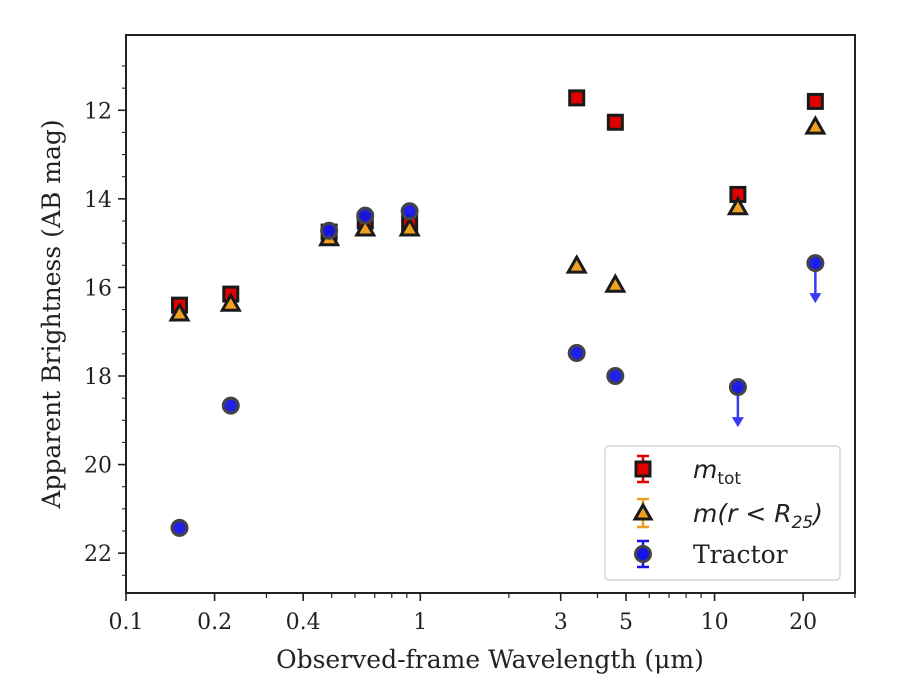 The image size is (900, 700). What do you see at coordinates (126, 622) in the screenshot?
I see `x-tick-label-0: 0.1` at bounding box center [126, 622].